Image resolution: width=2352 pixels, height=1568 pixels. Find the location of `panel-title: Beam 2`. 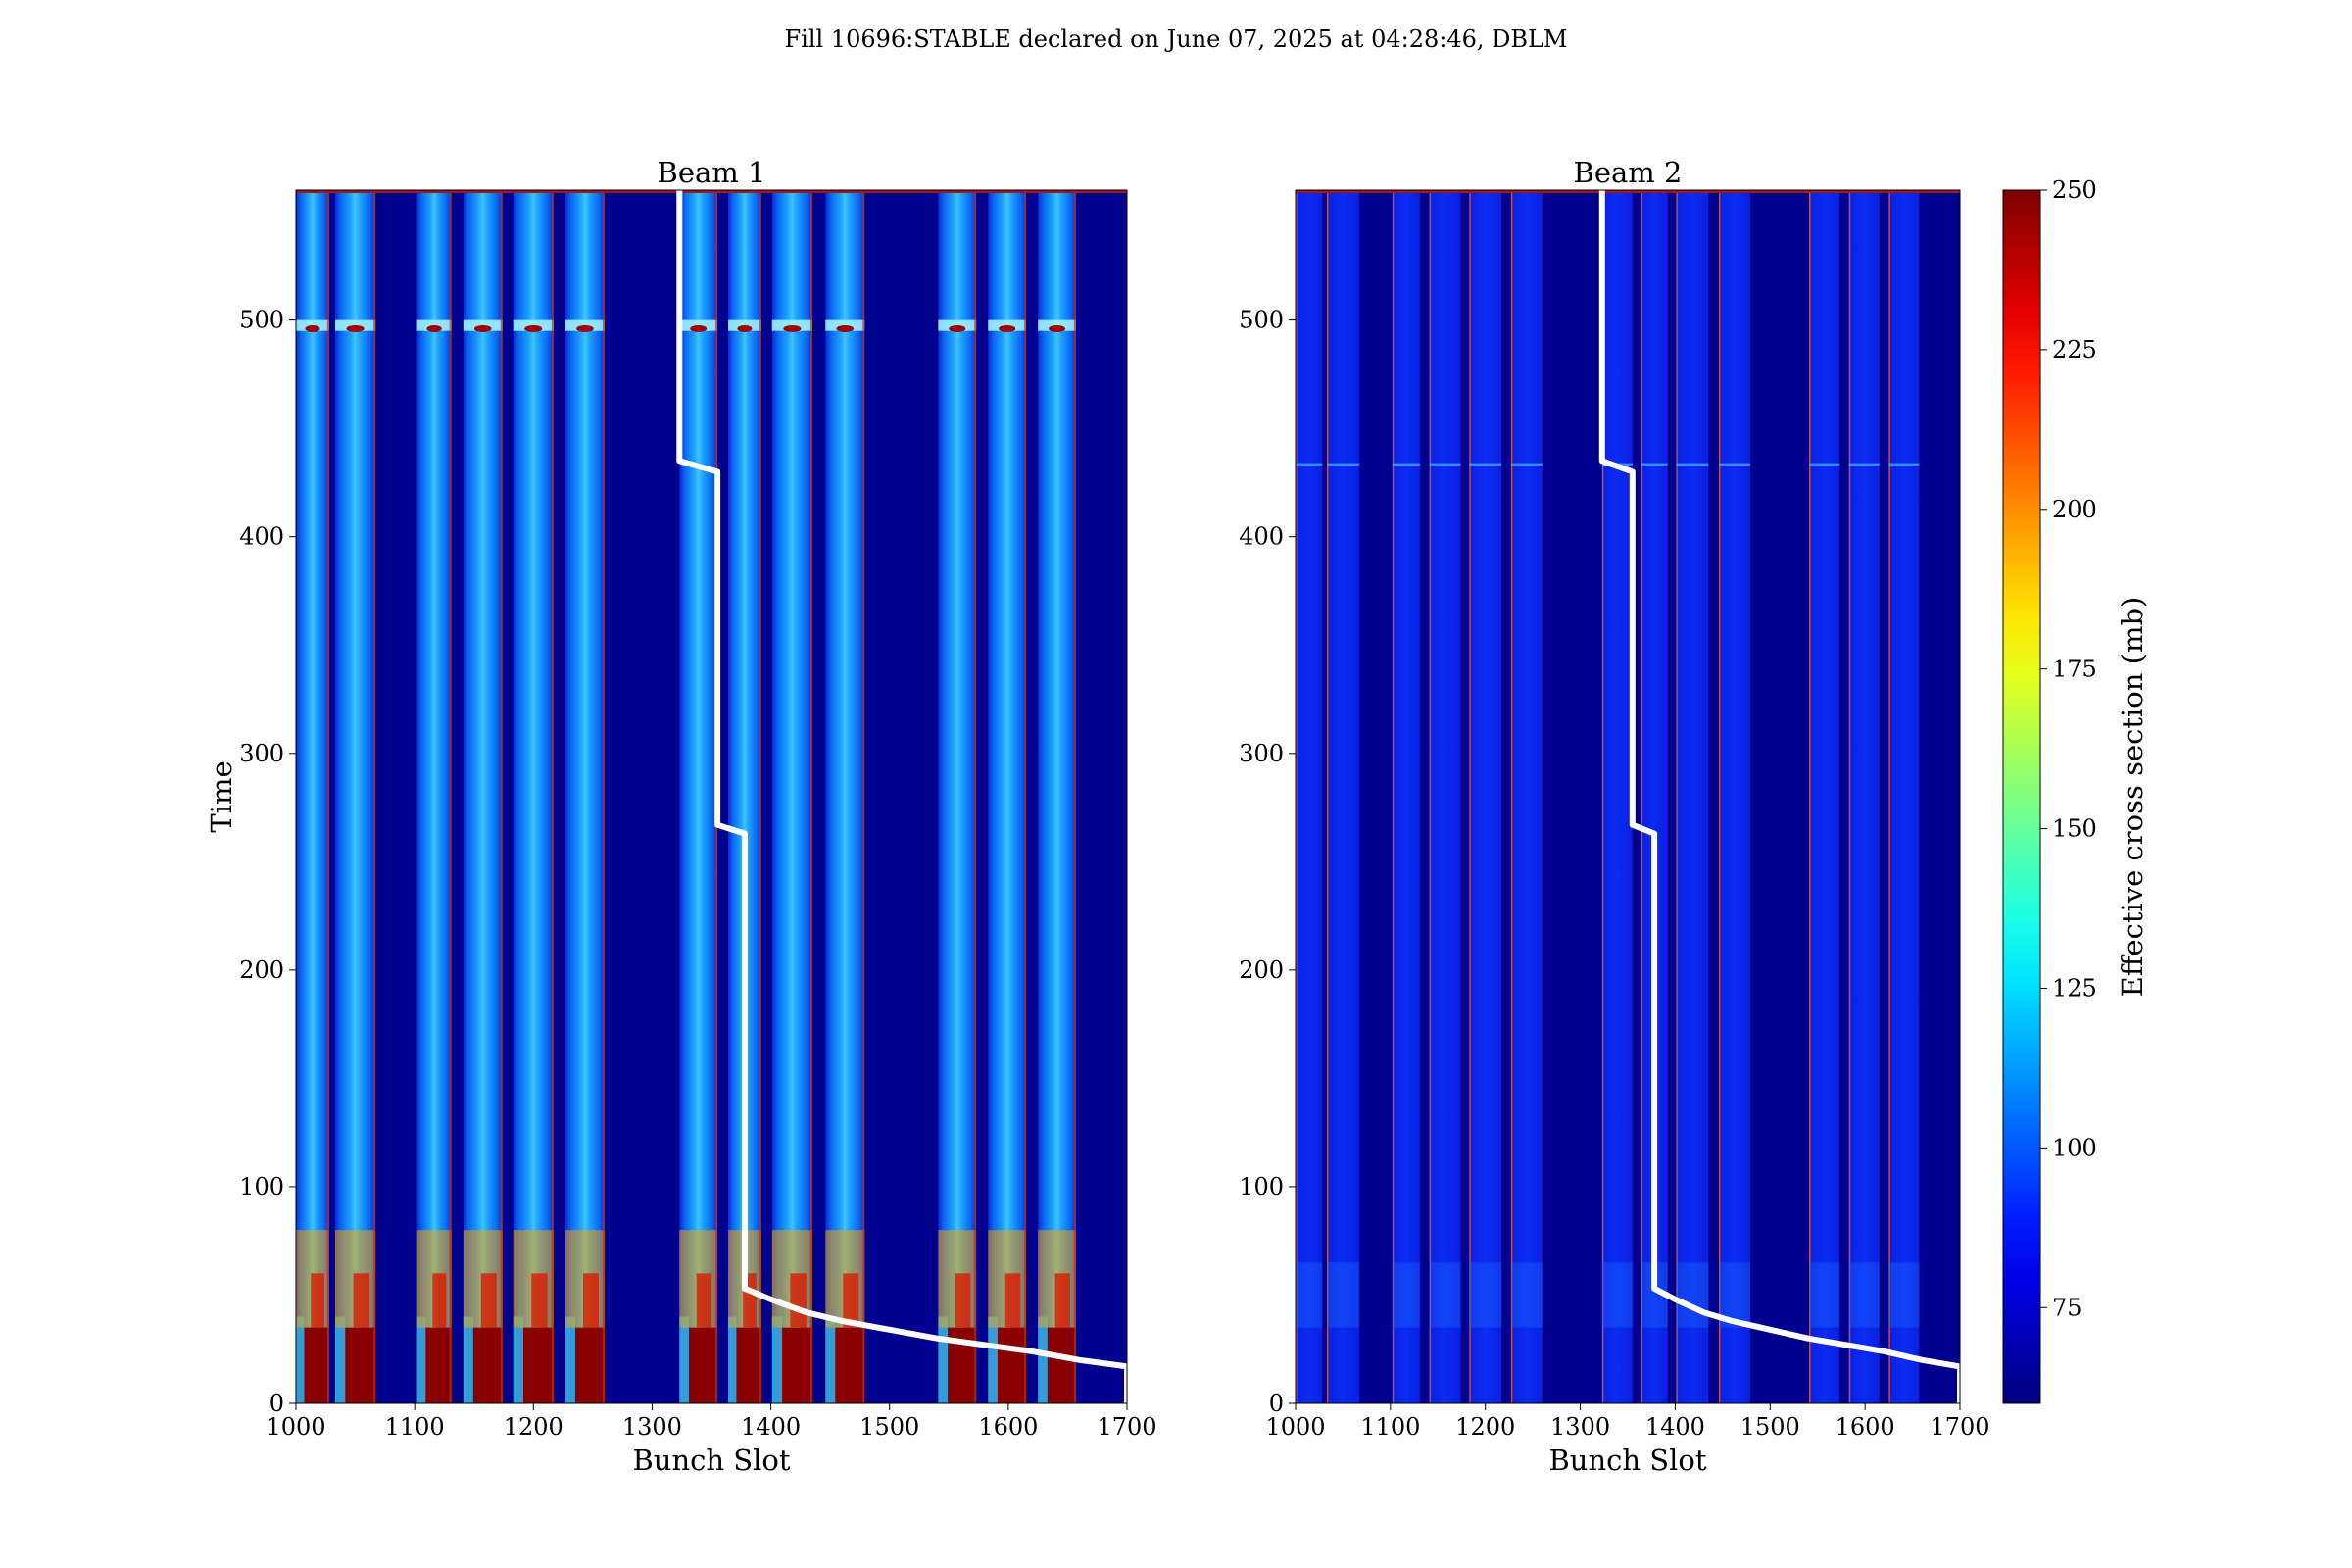

panel-title: Beam 2 is located at coordinates (1628, 172).